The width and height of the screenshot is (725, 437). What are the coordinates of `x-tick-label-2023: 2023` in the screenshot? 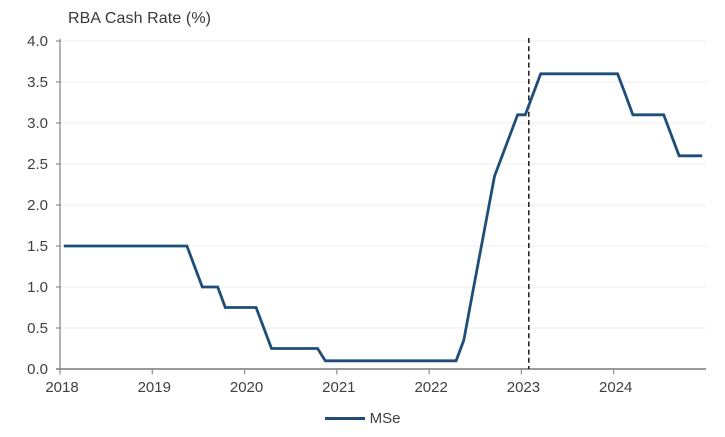 It's located at (523, 387).